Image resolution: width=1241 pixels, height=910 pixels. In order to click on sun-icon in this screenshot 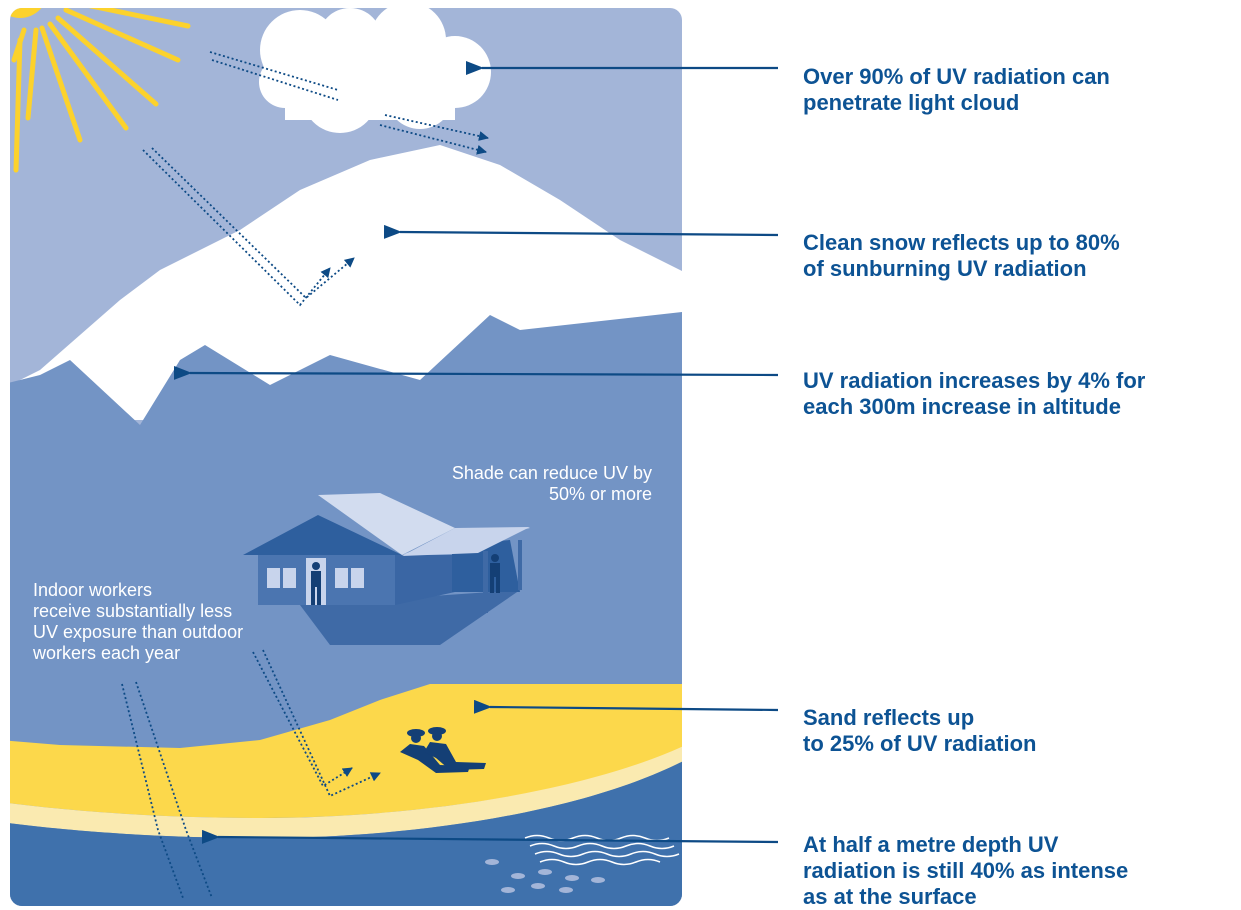, I will do `click(100, 90)`.